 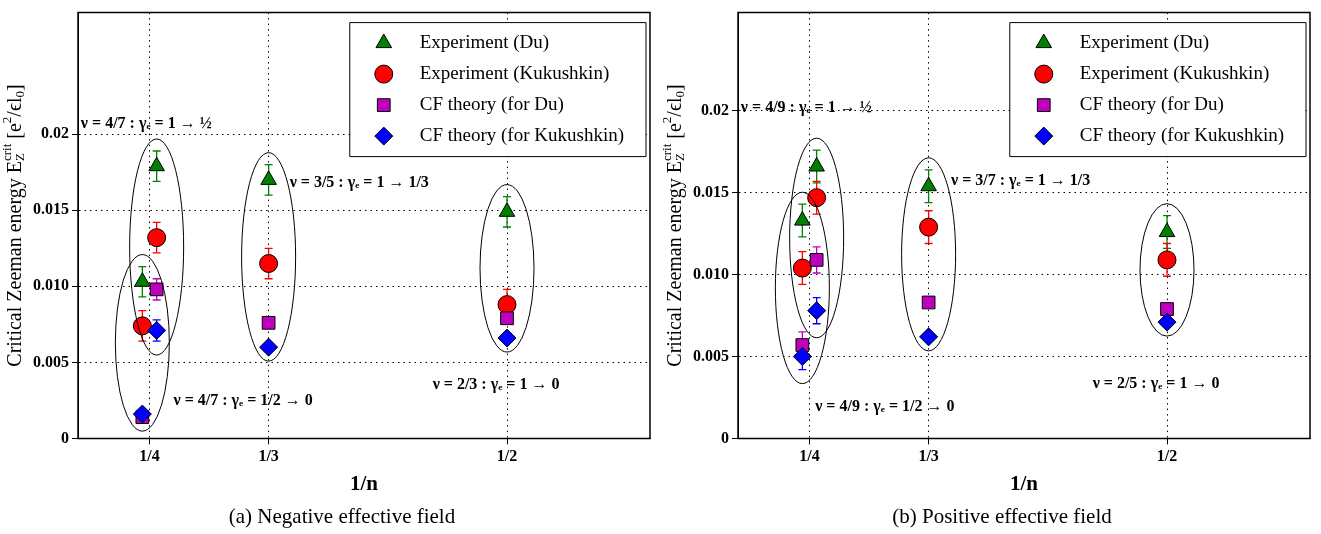 What do you see at coordinates (495, 384) in the screenshot?
I see `annotation: ν = 2/3 : γₑ = 1 → 0` at bounding box center [495, 384].